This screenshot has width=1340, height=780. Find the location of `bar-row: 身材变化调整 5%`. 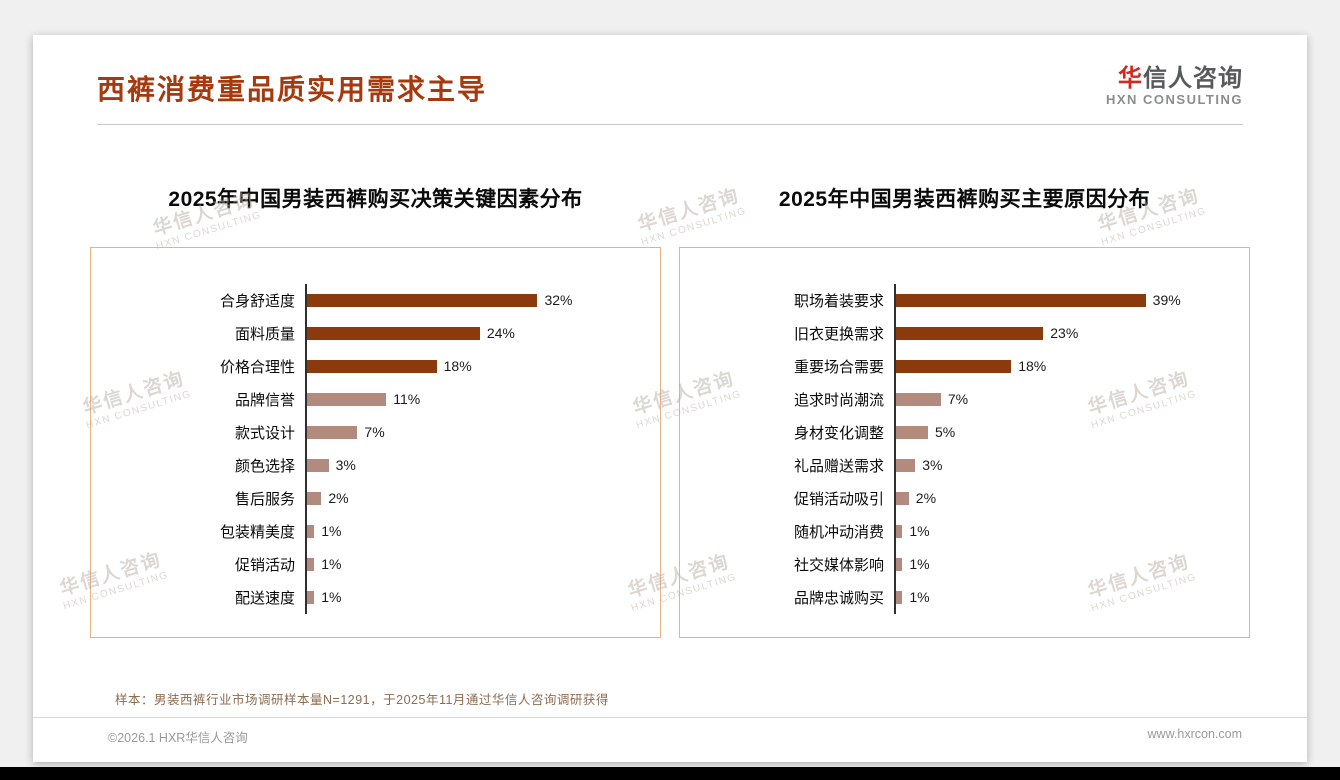

bar-row: 身材变化调整 5% is located at coordinates (968, 432).